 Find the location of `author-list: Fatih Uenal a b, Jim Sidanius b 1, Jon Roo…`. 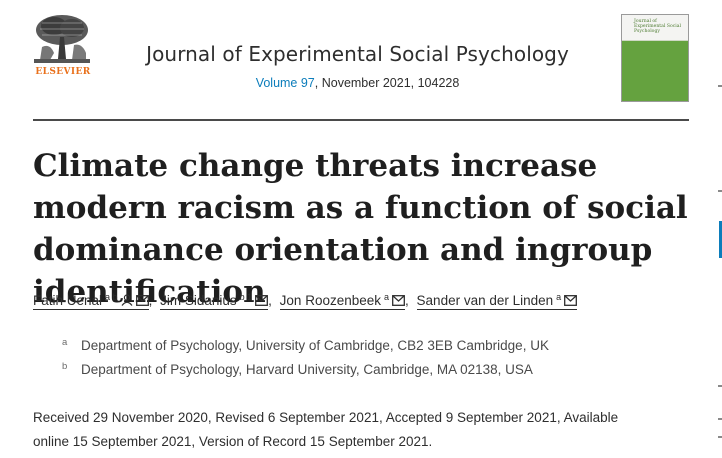

author-list: Fatih Uenal a b, Jim Sidanius b 1, Jon Roo… is located at coordinates (305, 301).